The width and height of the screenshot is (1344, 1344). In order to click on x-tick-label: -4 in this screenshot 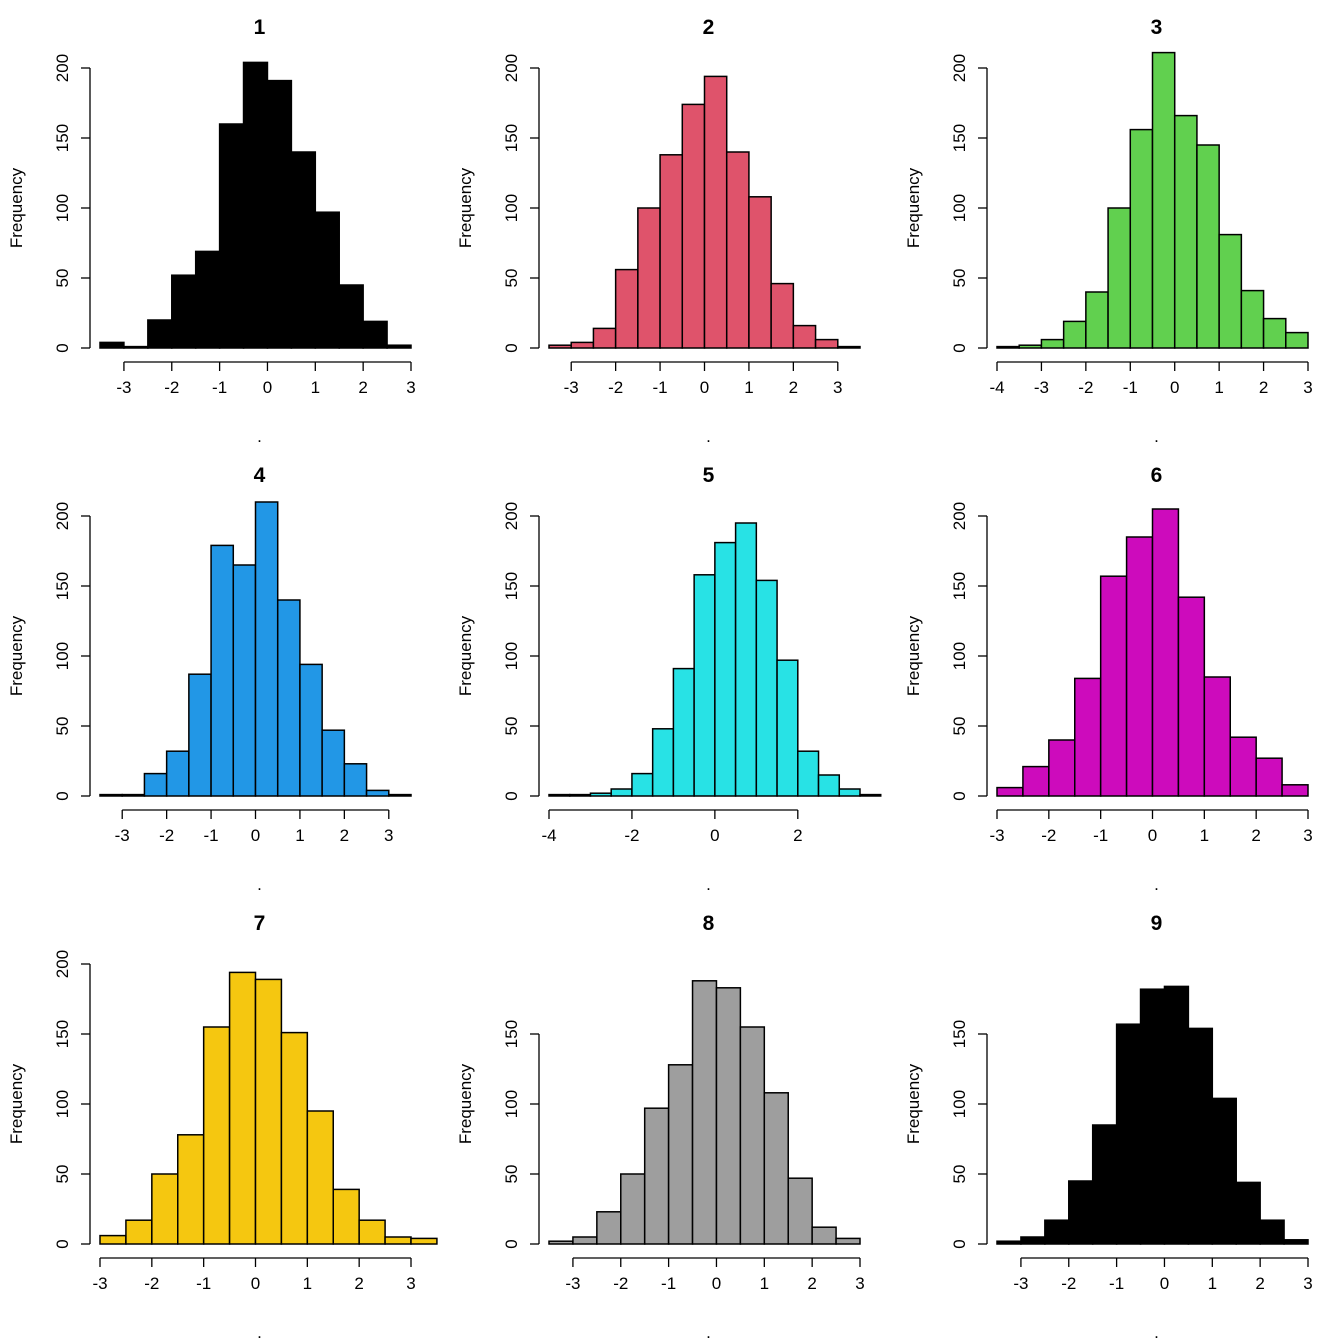, I will do `click(996, 387)`.